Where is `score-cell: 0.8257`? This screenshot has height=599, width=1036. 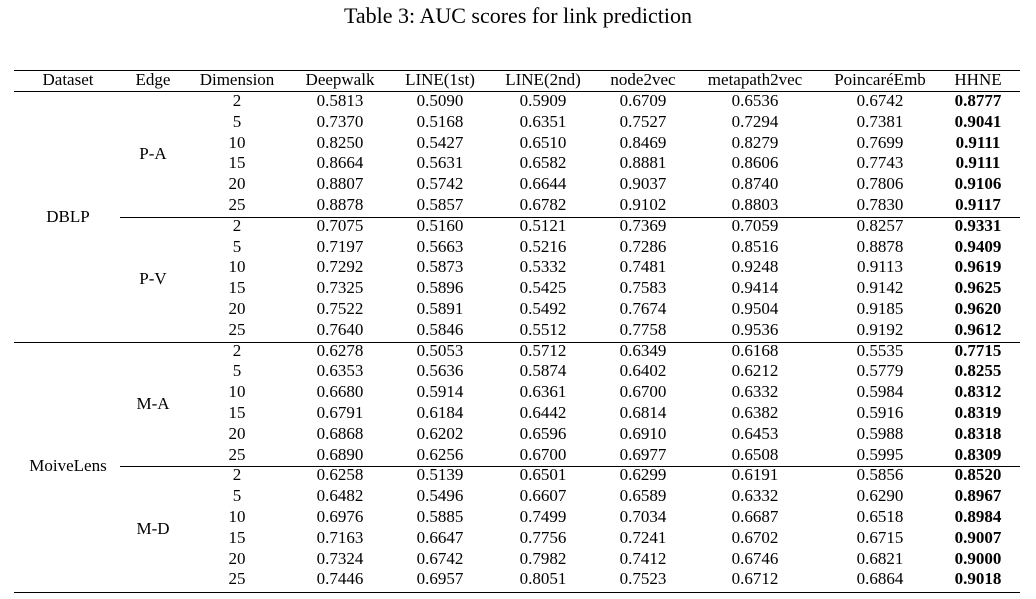
score-cell: 0.8257 is located at coordinates (880, 225).